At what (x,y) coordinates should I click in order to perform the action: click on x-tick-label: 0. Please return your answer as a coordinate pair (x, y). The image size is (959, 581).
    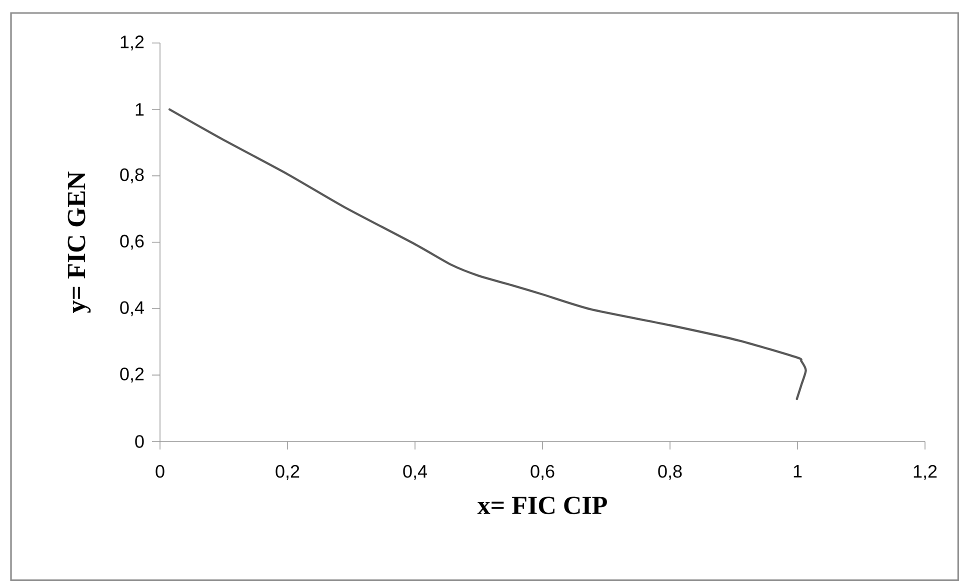
    Looking at the image, I should click on (160, 471).